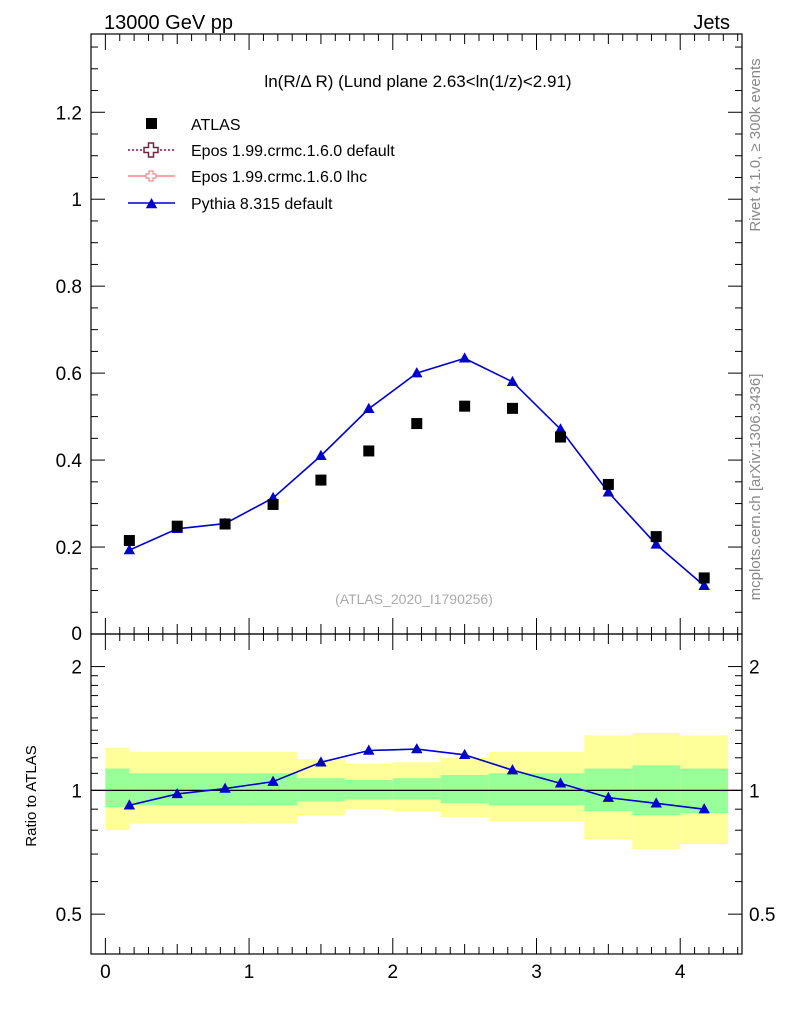 Image resolution: width=786 pixels, height=1024 pixels. I want to click on plot-title: ln(R/Δ R) (Lund plane 2.63<ln(1/z)<2.91), so click(417, 81).